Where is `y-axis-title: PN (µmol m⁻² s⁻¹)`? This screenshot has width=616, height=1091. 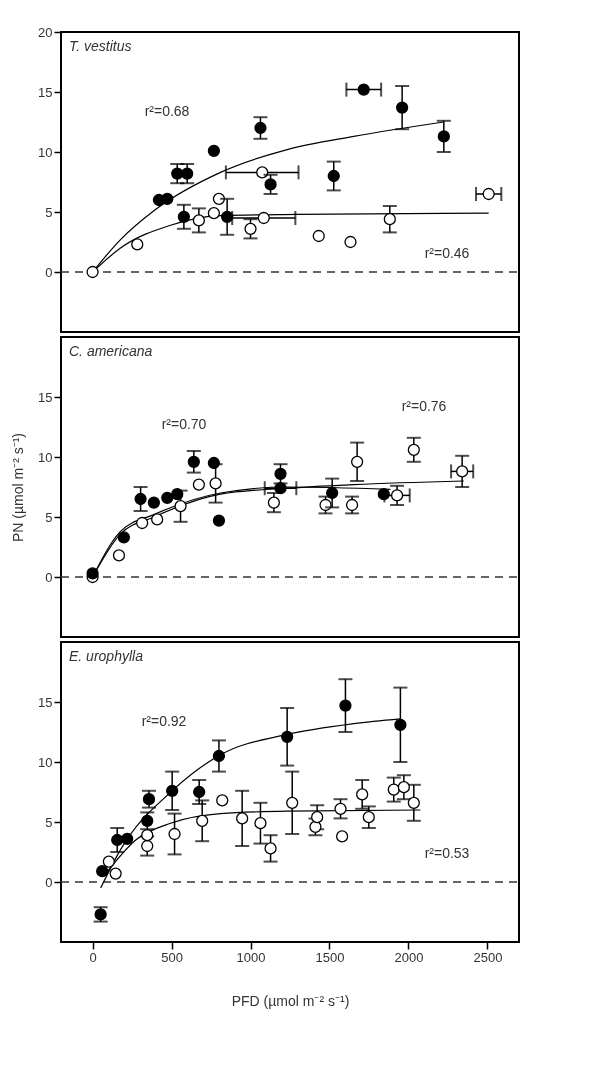
y-axis-title: PN (µmol m⁻² s⁻¹) is located at coordinates (18, 487).